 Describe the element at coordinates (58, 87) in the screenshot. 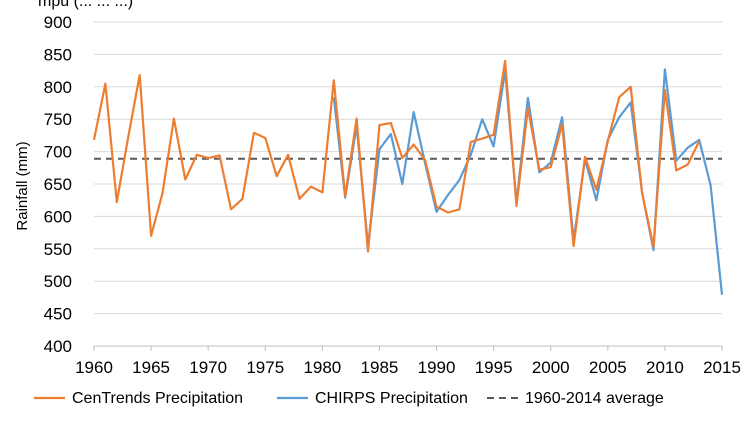

I see `y-tick-800: 800` at that location.